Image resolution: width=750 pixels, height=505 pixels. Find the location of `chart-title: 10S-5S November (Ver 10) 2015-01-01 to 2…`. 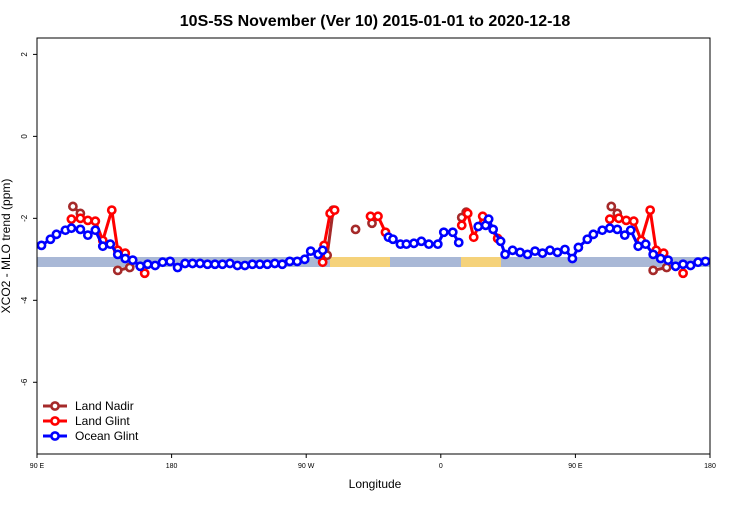

chart-title: 10S-5S November (Ver 10) 2015-01-01 to 2… is located at coordinates (375, 21).